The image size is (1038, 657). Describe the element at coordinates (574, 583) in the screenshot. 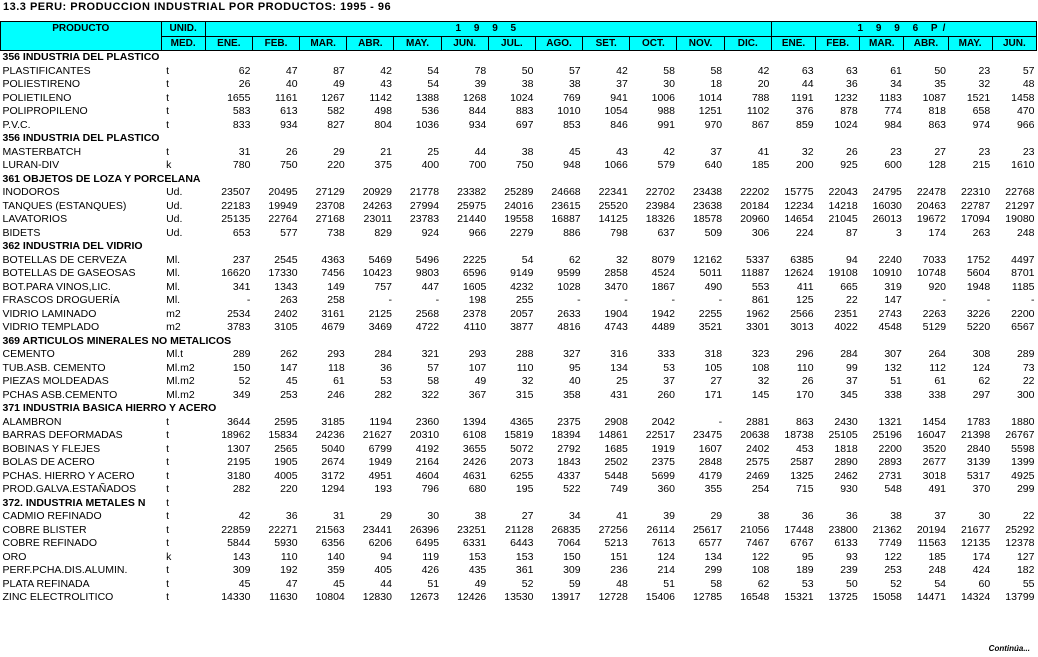

I see `value-cell: 59` at that location.